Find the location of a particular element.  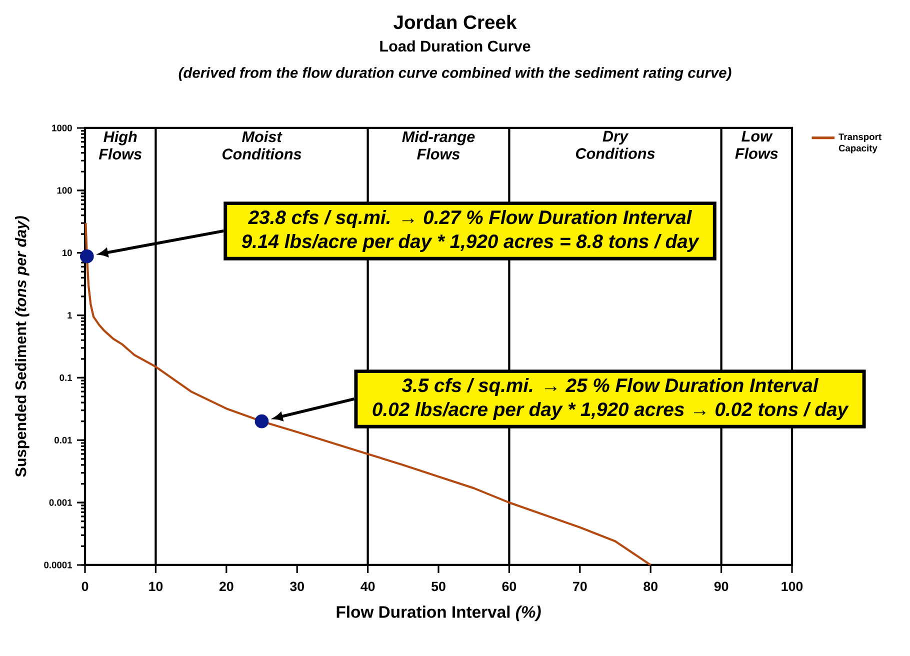

annotation: Low Flows is located at coordinates (756, 144).